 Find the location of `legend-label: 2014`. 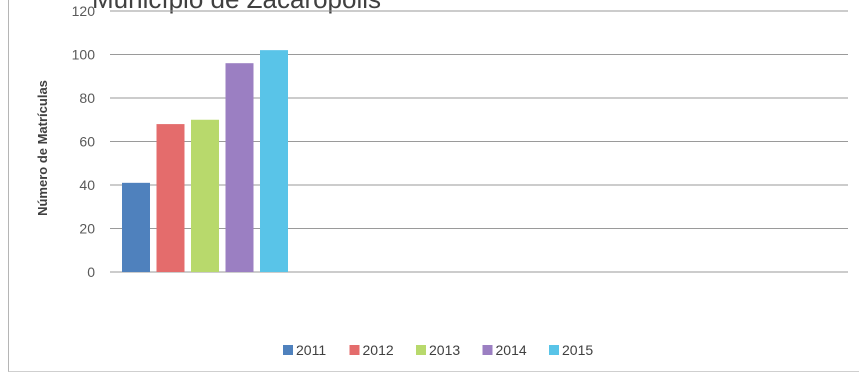

legend-label: 2014 is located at coordinates (511, 350).